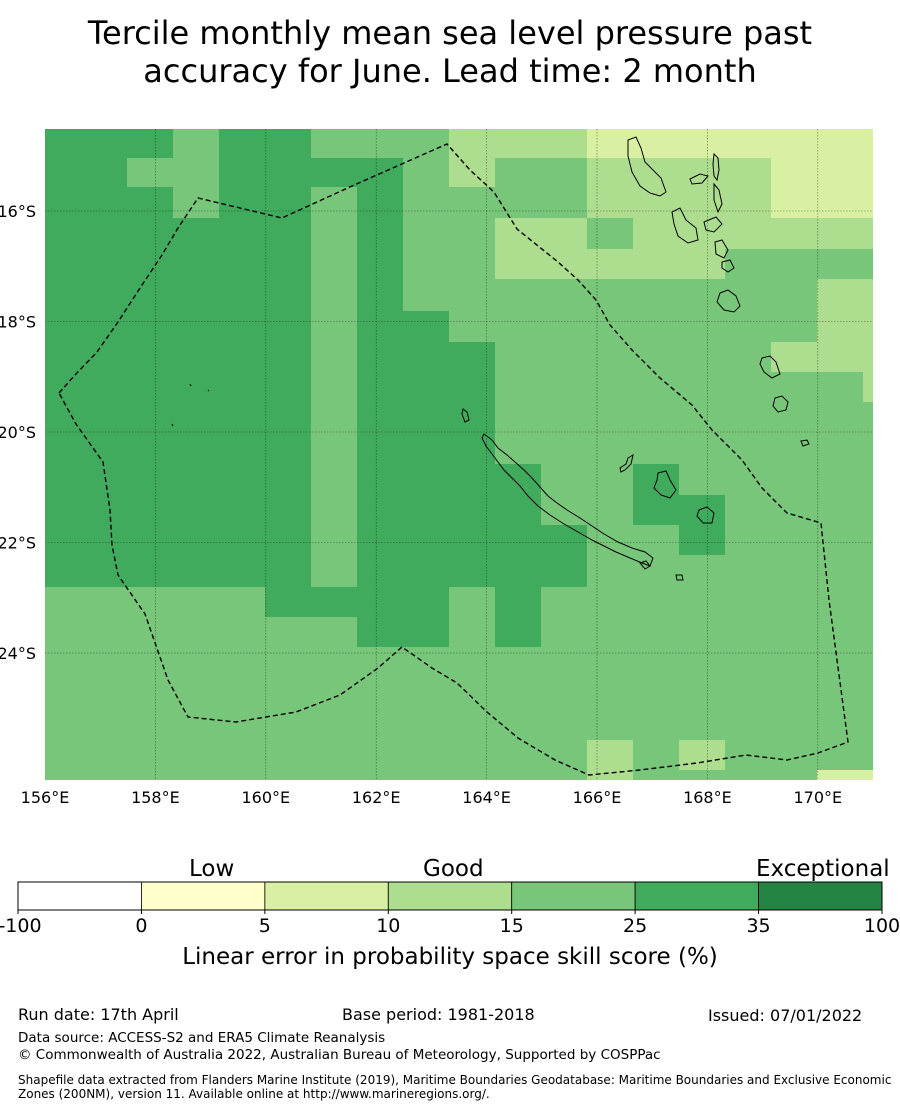  I want to click on colorbar-heading-good: Good, so click(453, 869).